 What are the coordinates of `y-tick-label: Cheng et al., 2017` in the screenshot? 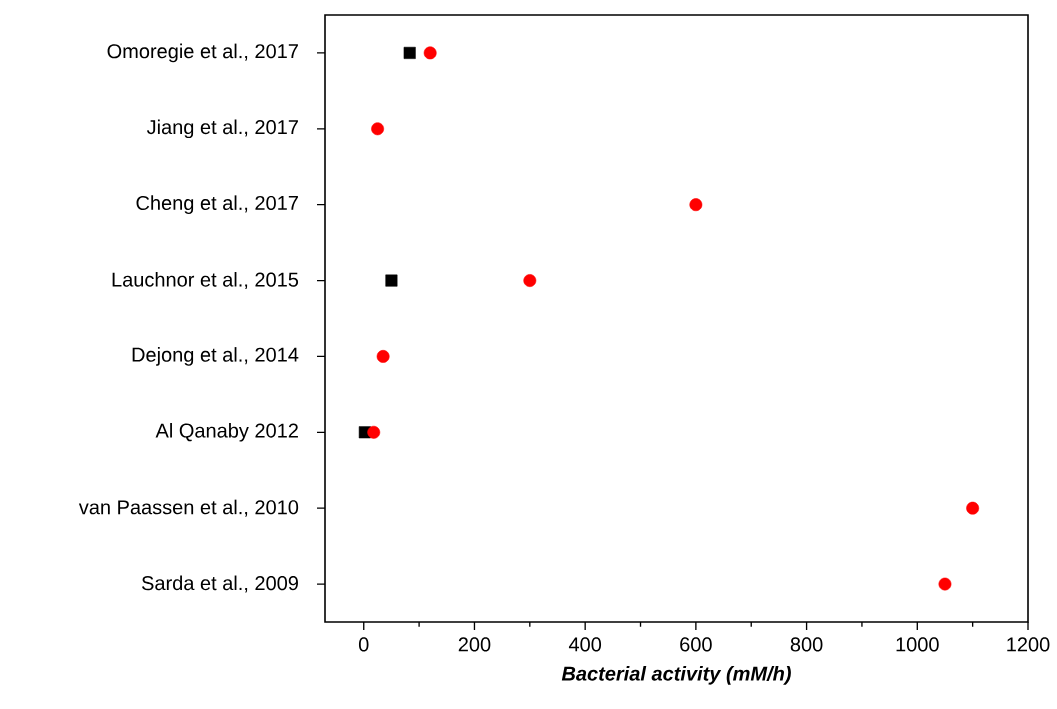 It's located at (217, 204).